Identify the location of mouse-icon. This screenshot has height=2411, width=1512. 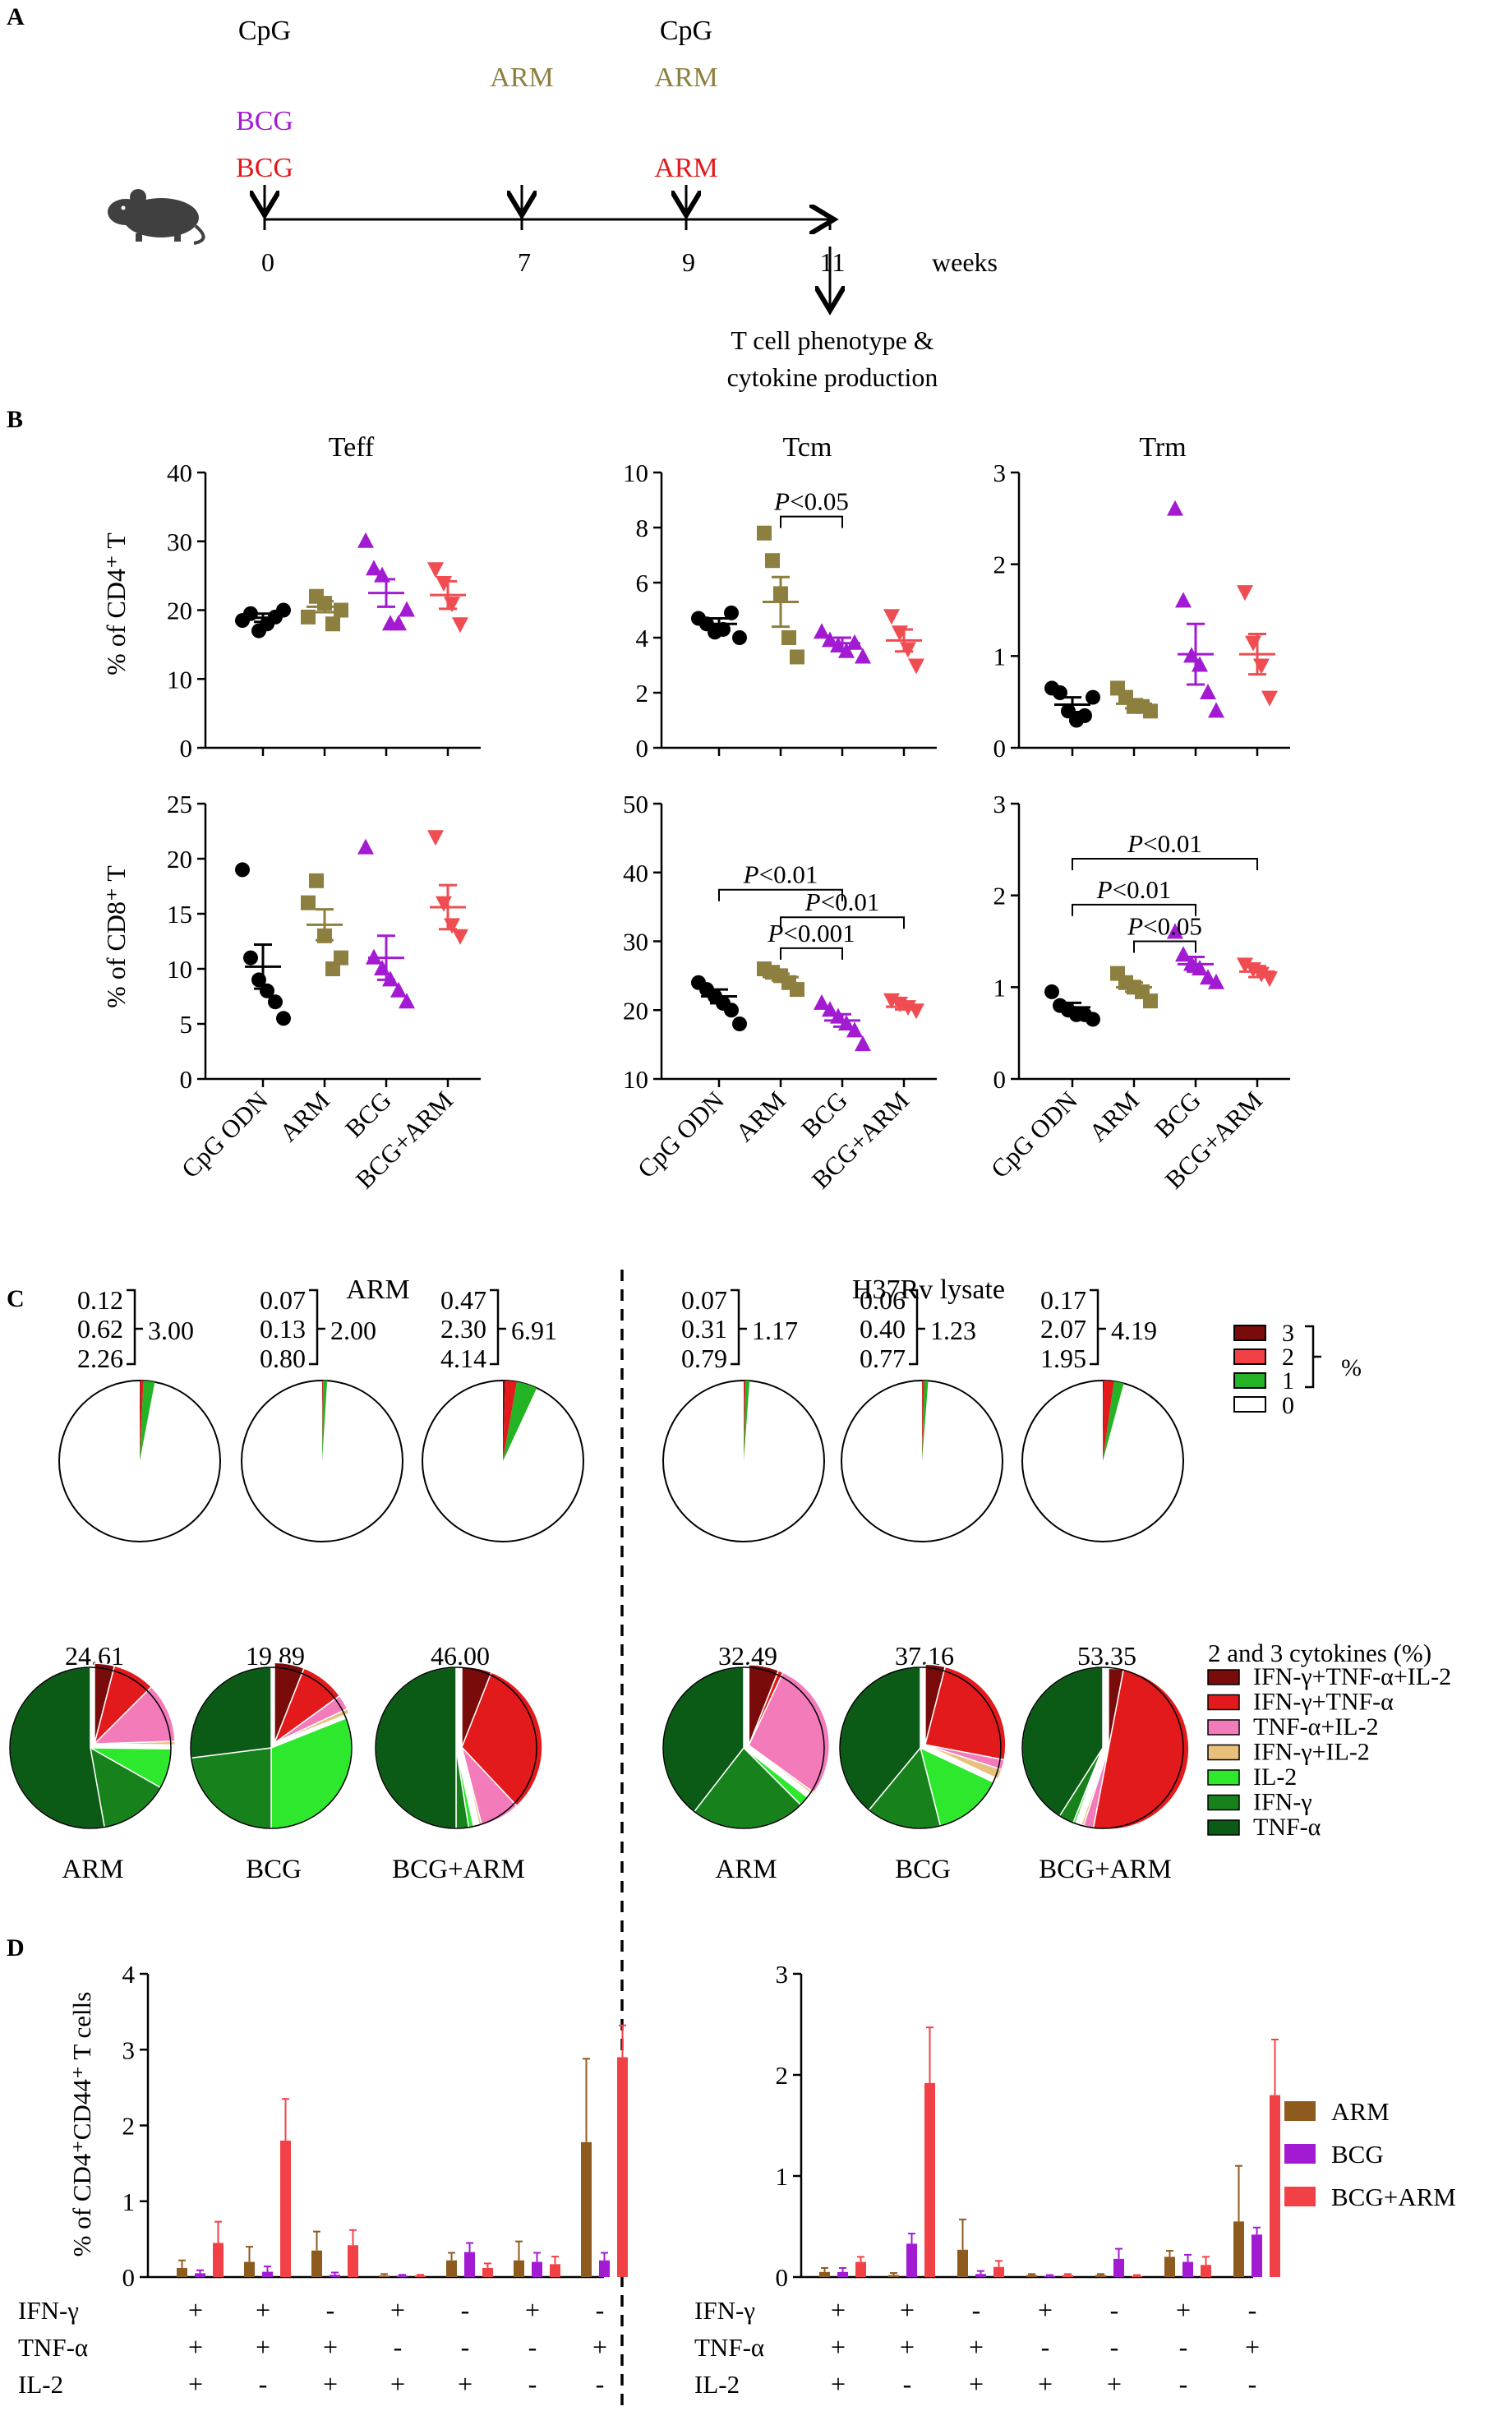
(157, 217).